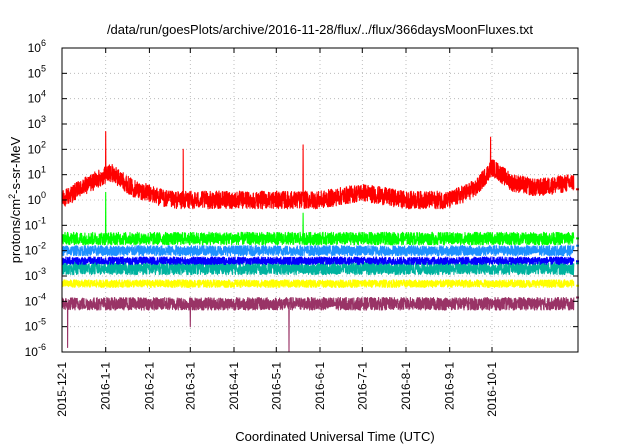 The image size is (640, 448). I want to click on y-tick-label: 10⁻⁵, so click(35, 325).